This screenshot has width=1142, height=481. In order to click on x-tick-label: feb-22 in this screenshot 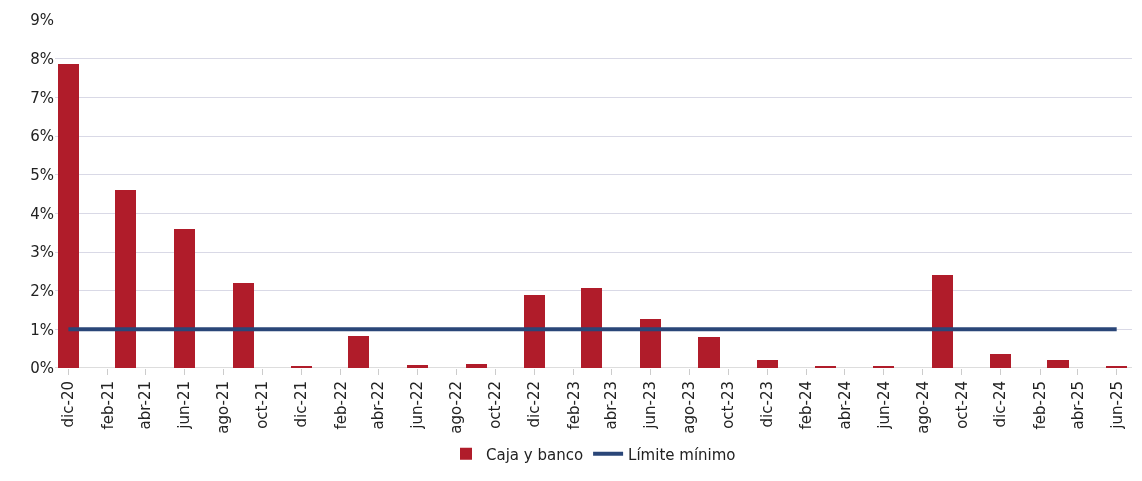, I will do `click(340, 405)`.